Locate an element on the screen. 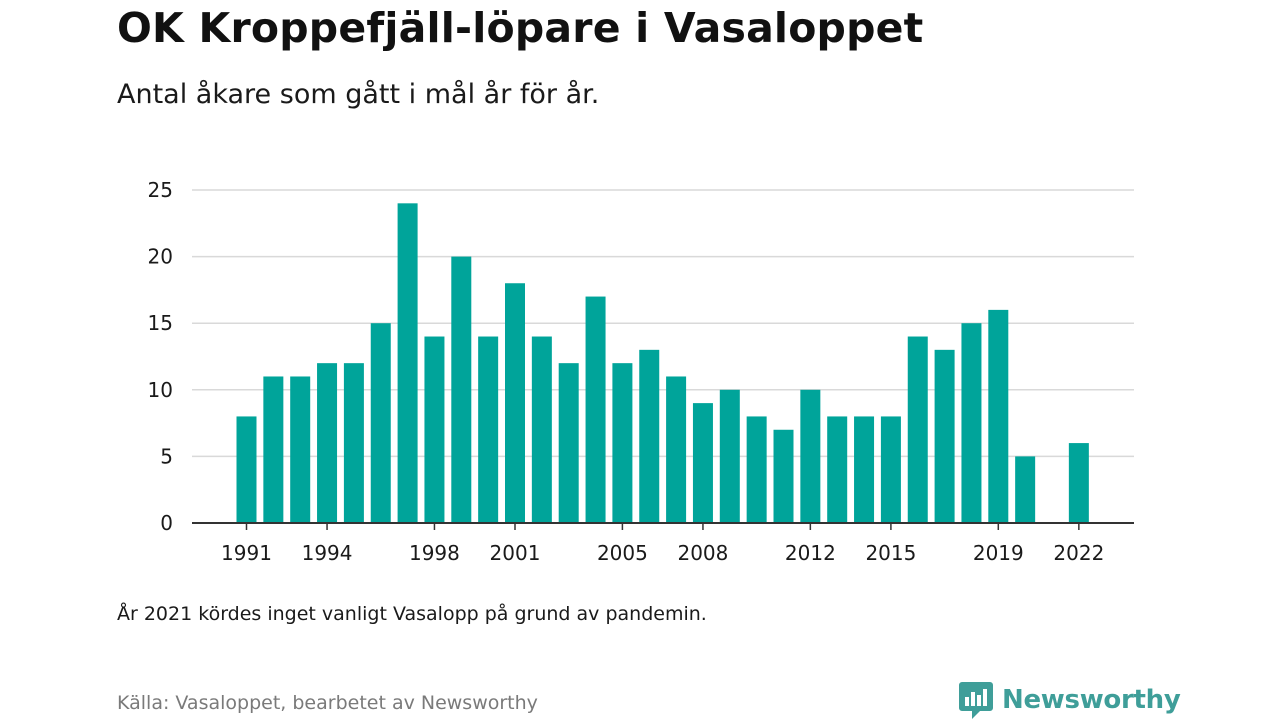  x-tick-label: 1991 is located at coordinates (246, 553).